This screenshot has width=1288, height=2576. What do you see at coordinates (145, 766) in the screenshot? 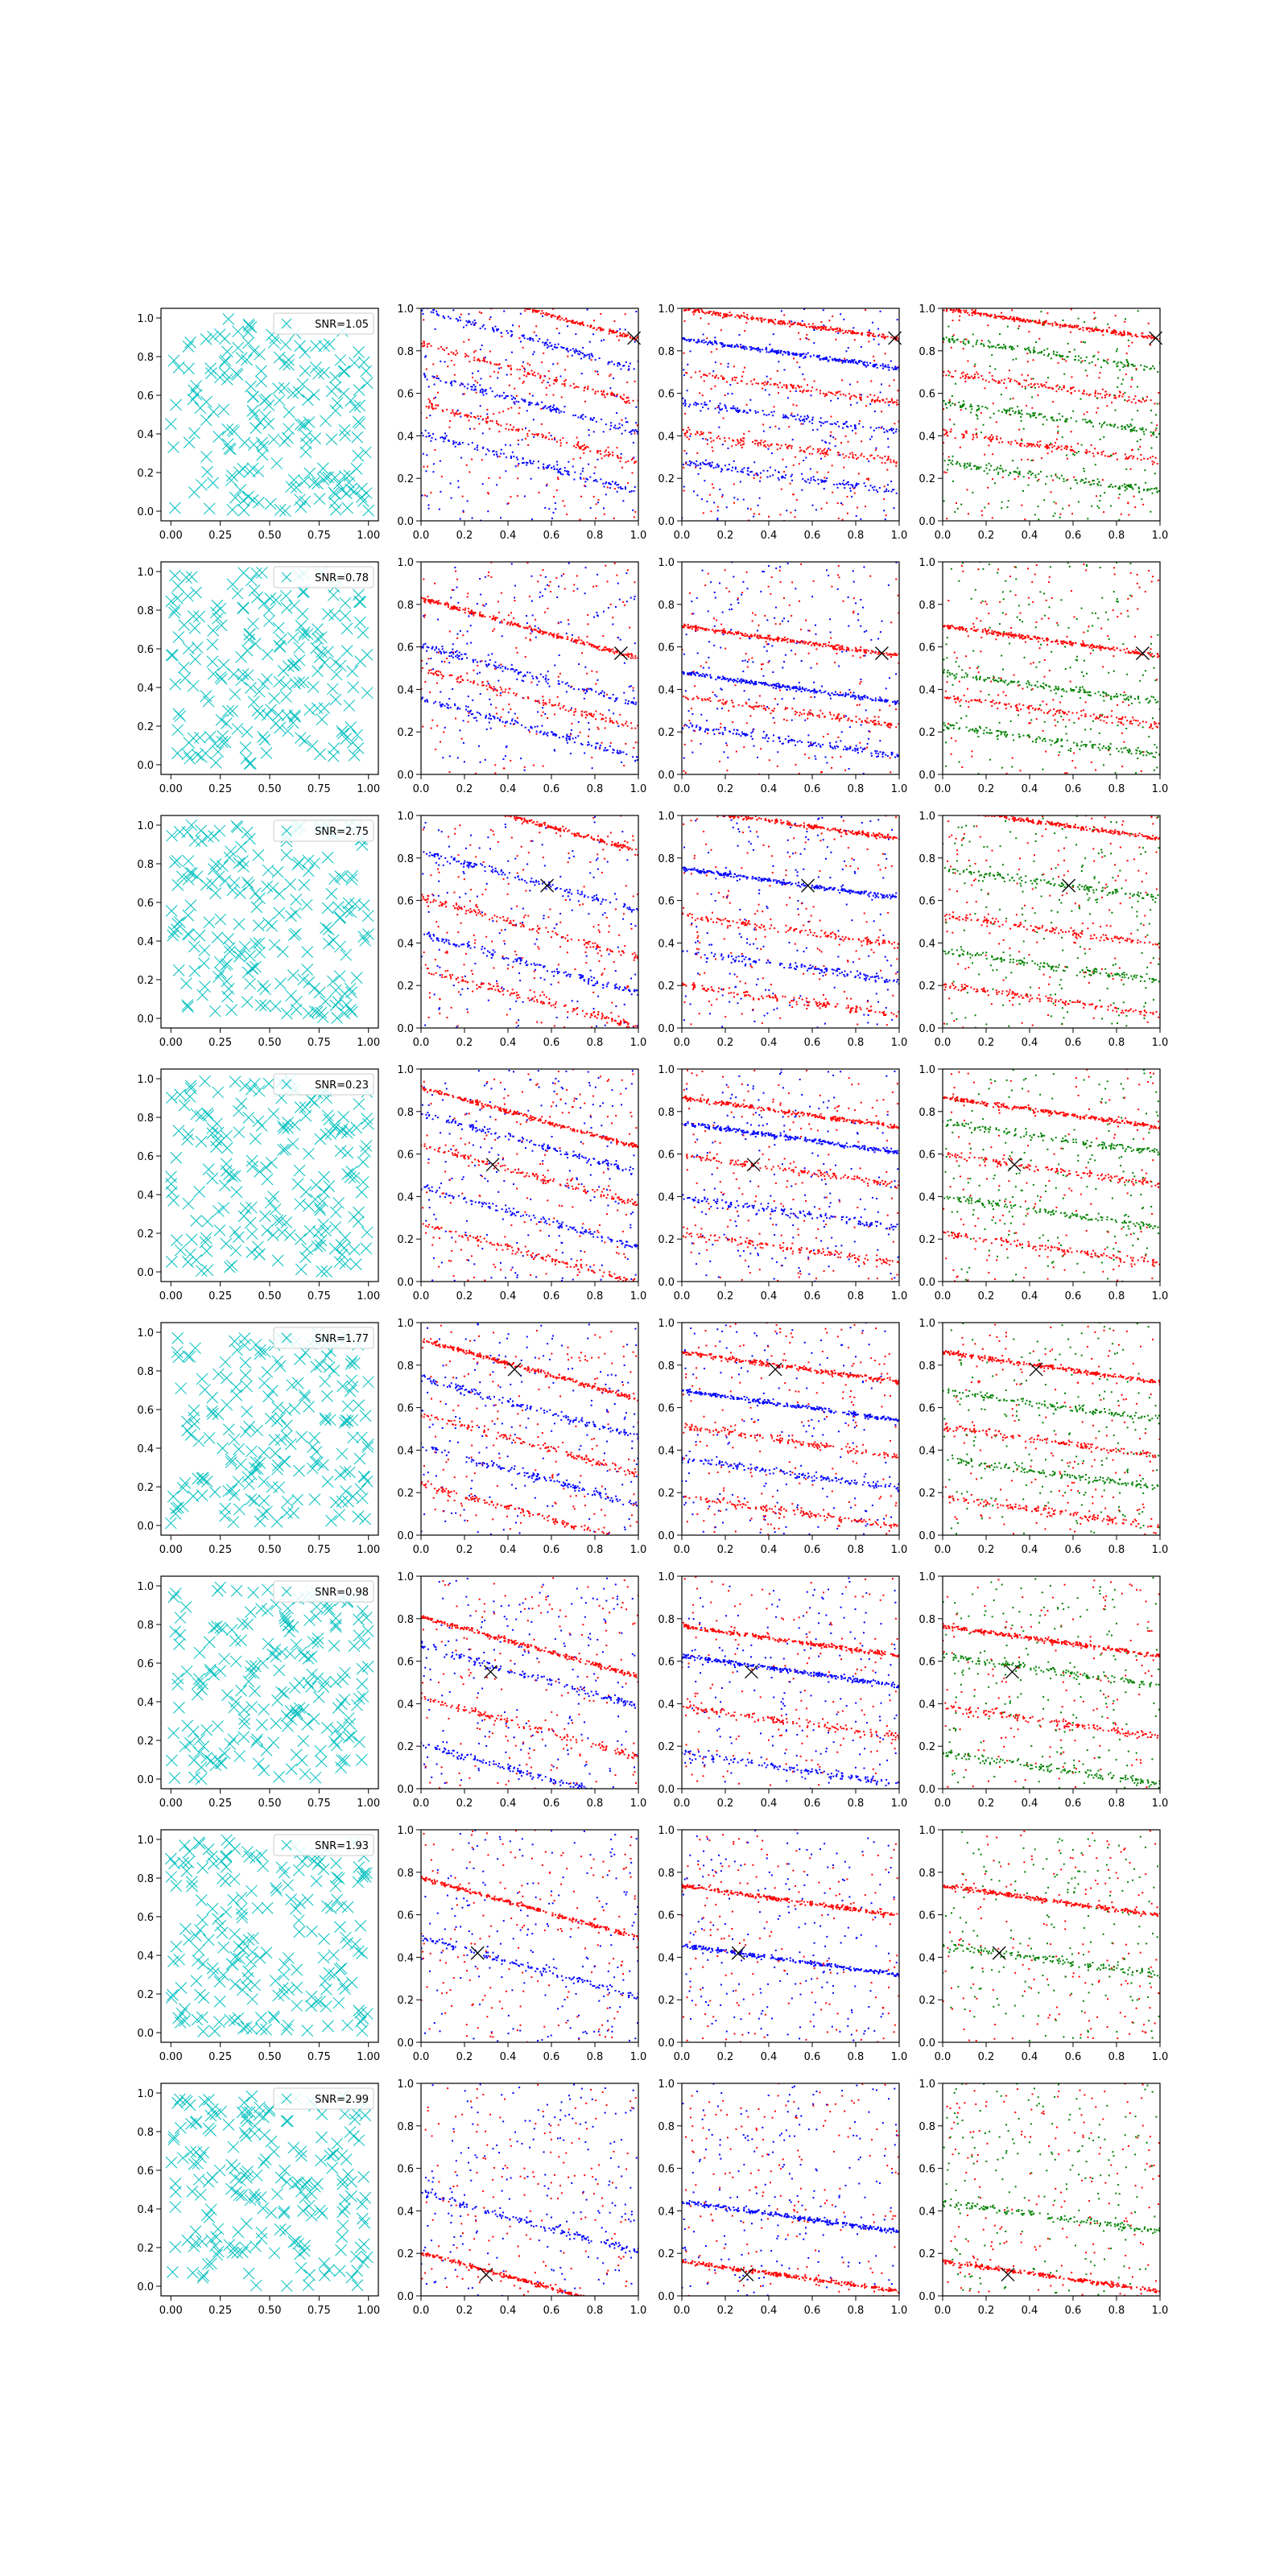
I see `y-tick-label: 0.0` at bounding box center [145, 766].